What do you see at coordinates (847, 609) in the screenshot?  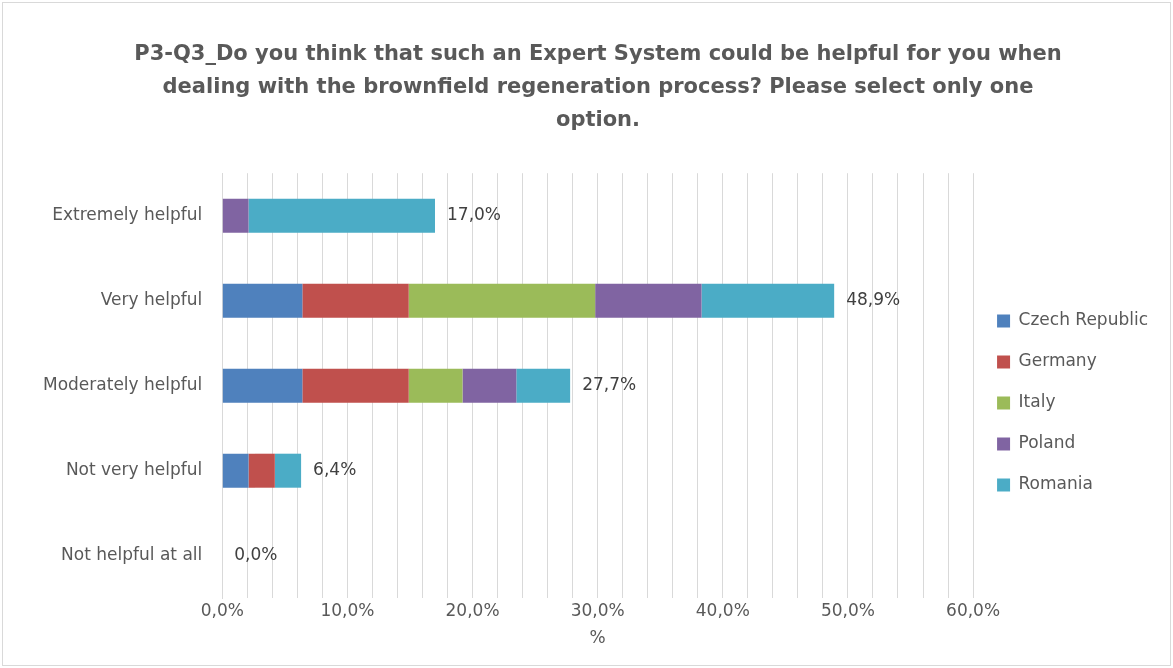 I see `x-tick-label: 50,0%` at bounding box center [847, 609].